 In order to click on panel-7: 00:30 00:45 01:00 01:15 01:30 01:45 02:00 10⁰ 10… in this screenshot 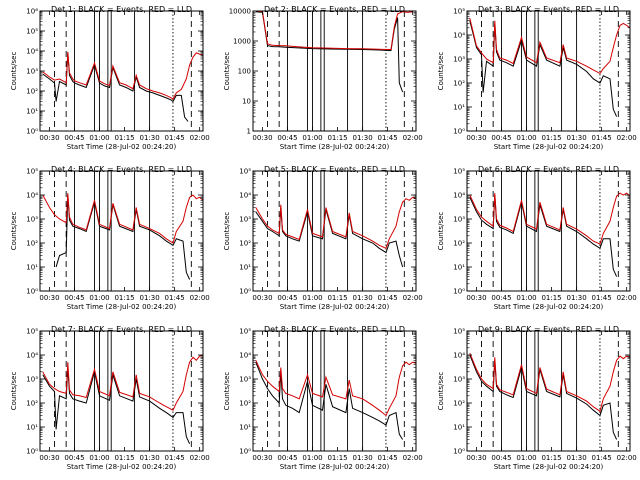, I will do `click(110, 398)`.